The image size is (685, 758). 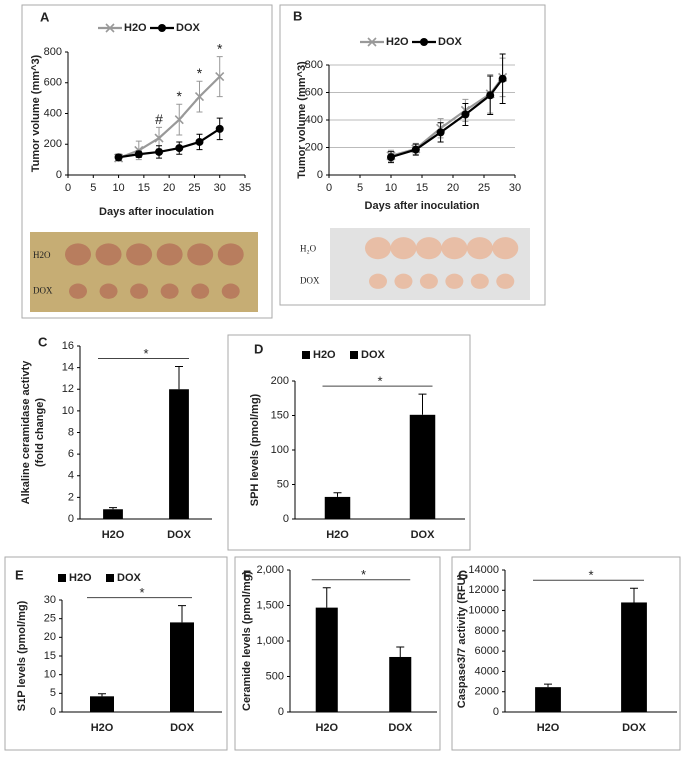 I want to click on y-tick-label: 2,000, so click(x=270, y=570).